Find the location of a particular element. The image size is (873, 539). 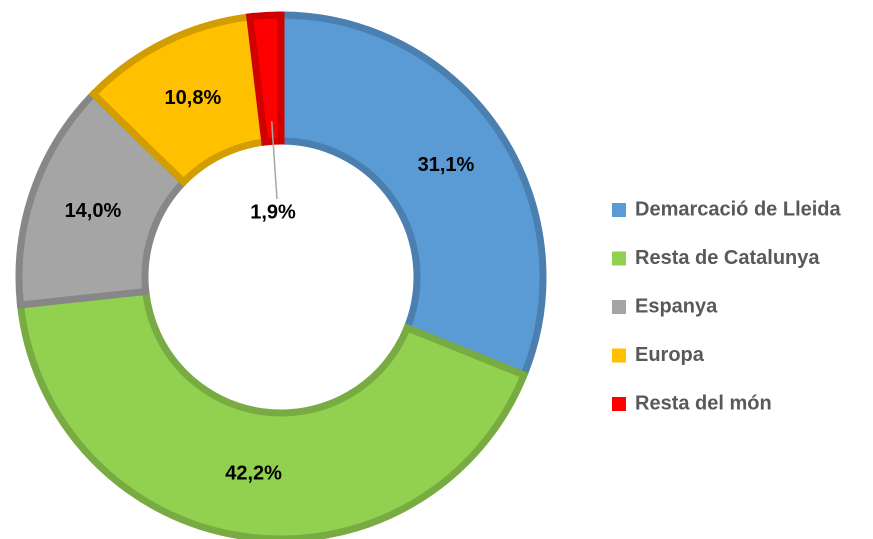

leader-line is located at coordinates (274, 160).